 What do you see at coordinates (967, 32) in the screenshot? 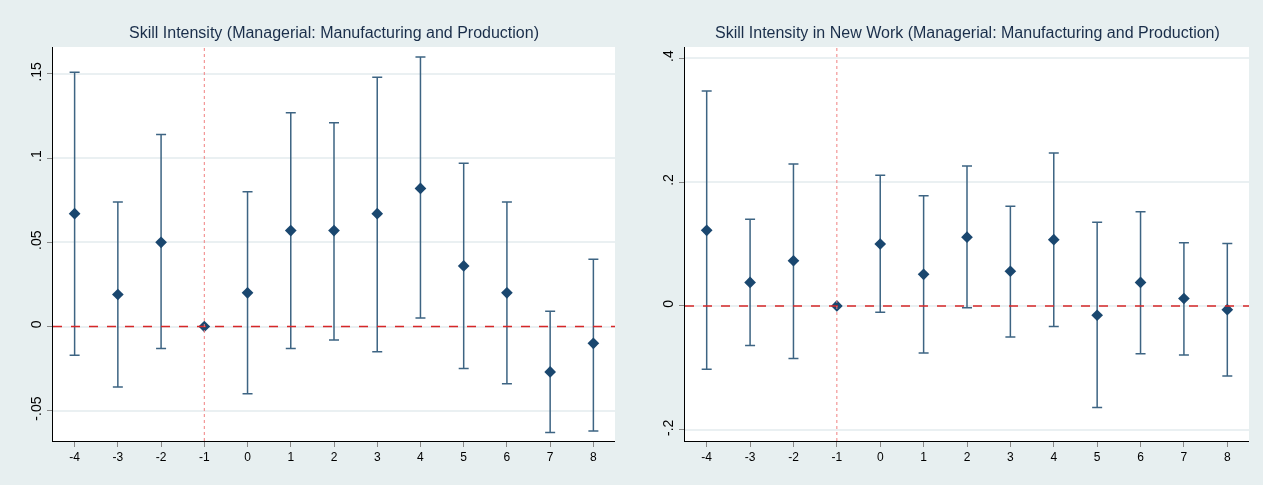
I see `chart-title: Skill Intensity in New Work (Managerial: Manufacturing and Production)` at bounding box center [967, 32].